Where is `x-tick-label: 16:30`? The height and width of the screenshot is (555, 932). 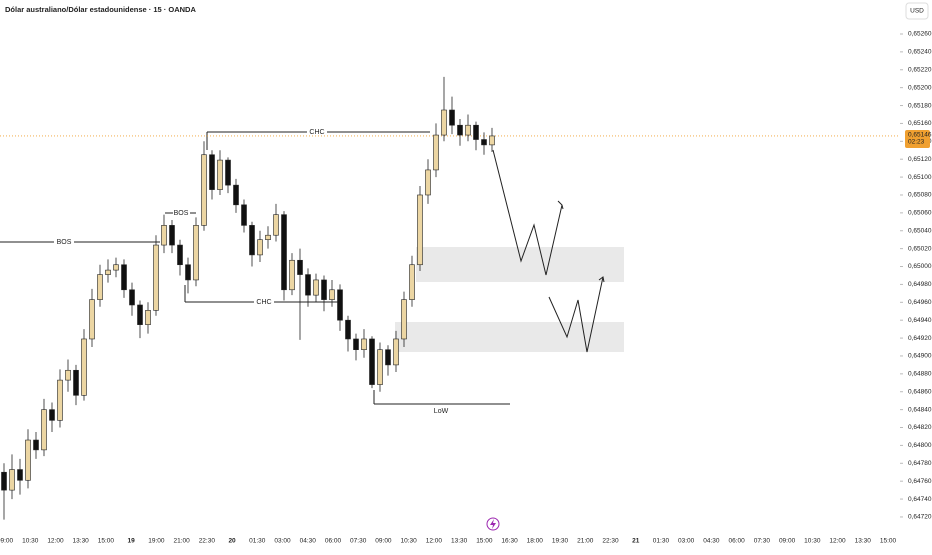 x-tick-label: 16:30 is located at coordinates (509, 541).